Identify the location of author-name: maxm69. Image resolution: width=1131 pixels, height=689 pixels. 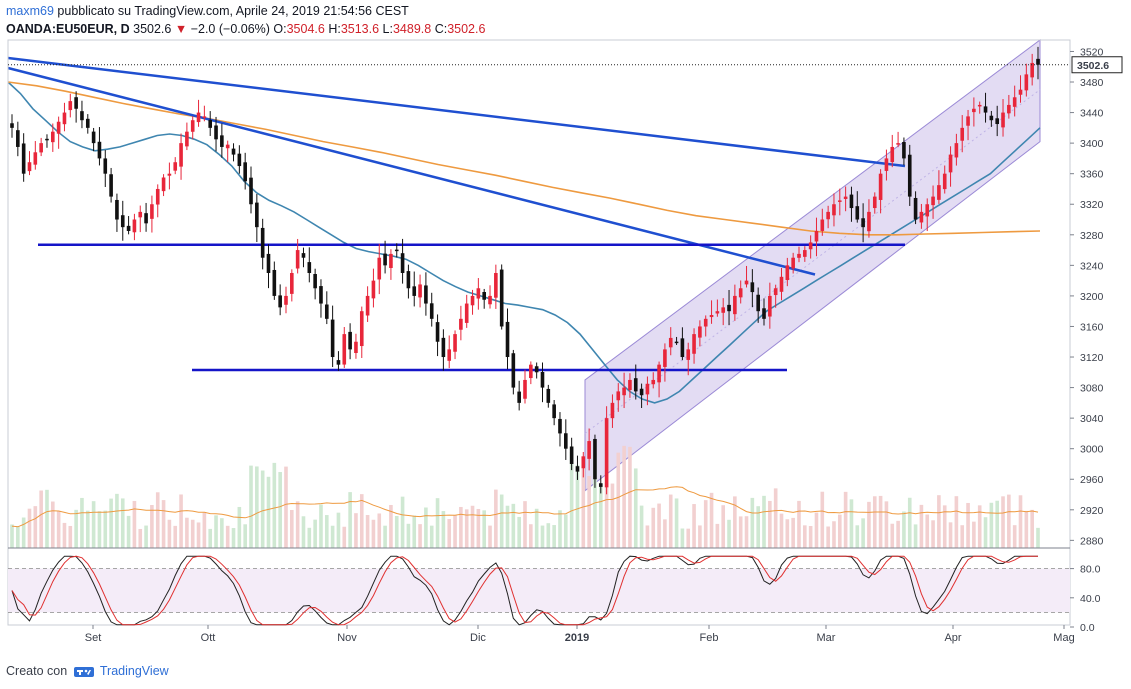
(30, 11).